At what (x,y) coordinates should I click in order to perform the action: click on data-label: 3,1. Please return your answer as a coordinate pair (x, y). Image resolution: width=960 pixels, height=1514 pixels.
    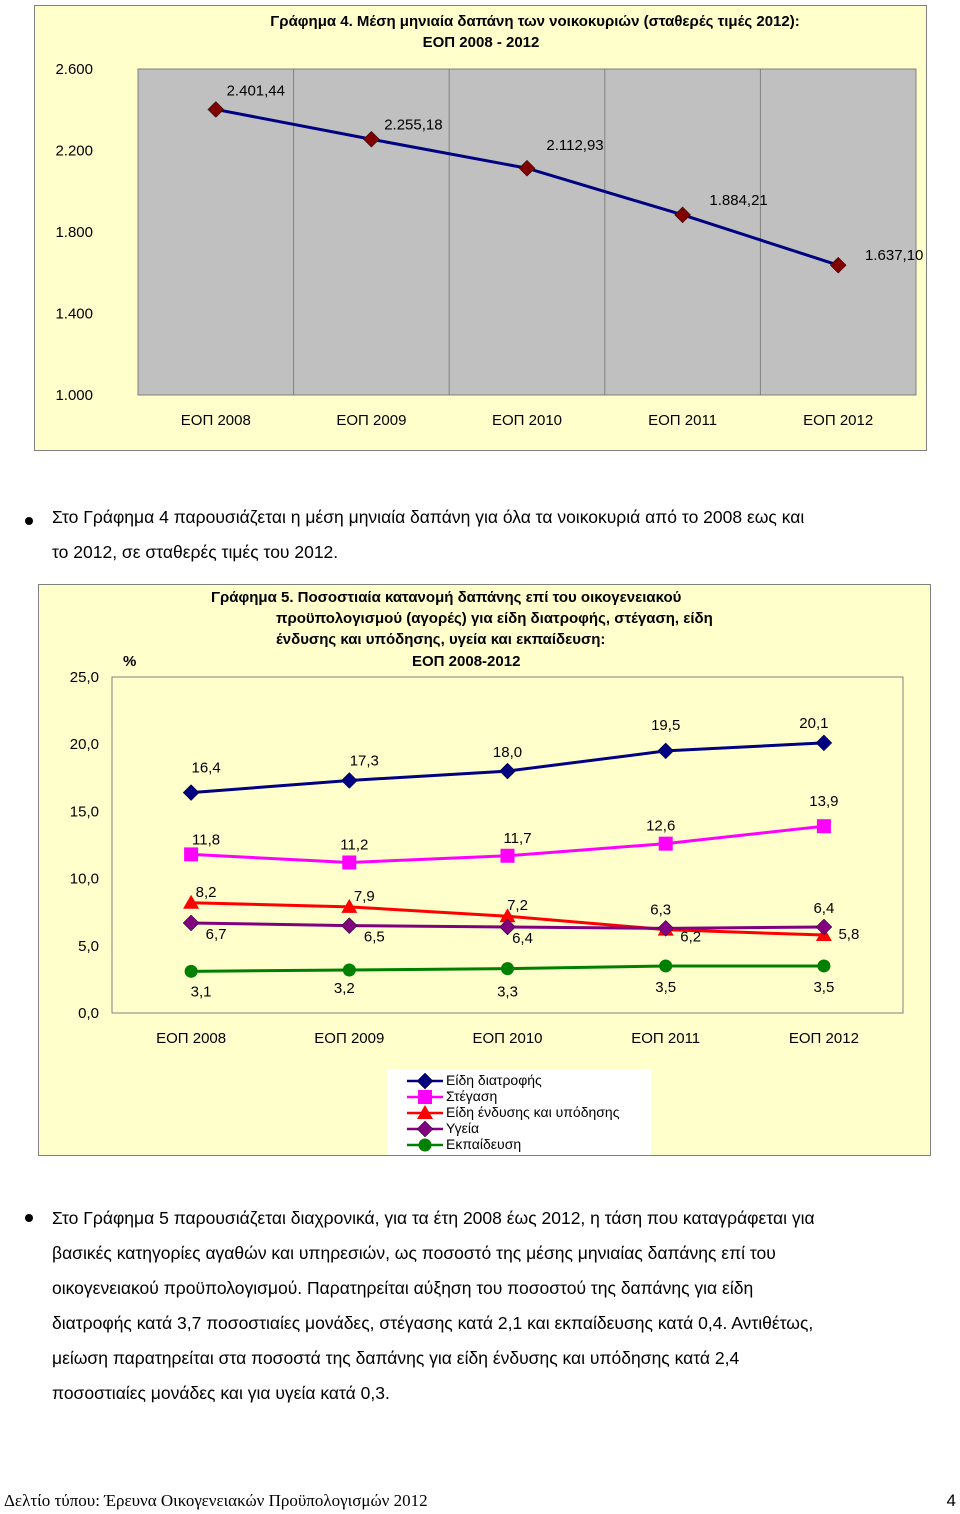
    Looking at the image, I should click on (201, 991).